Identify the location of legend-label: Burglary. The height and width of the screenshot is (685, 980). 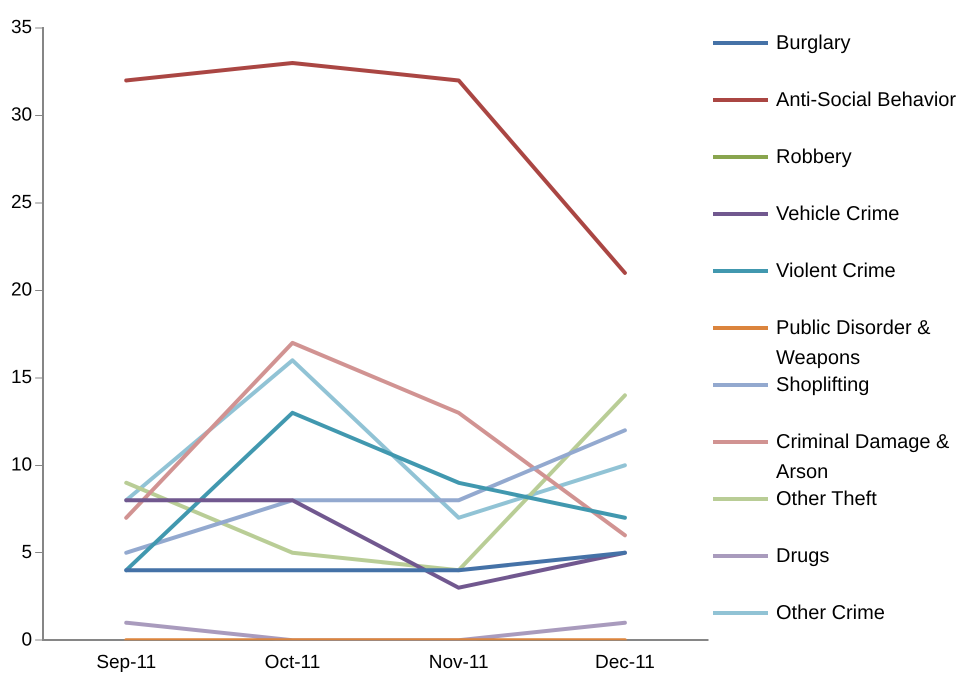
(813, 43).